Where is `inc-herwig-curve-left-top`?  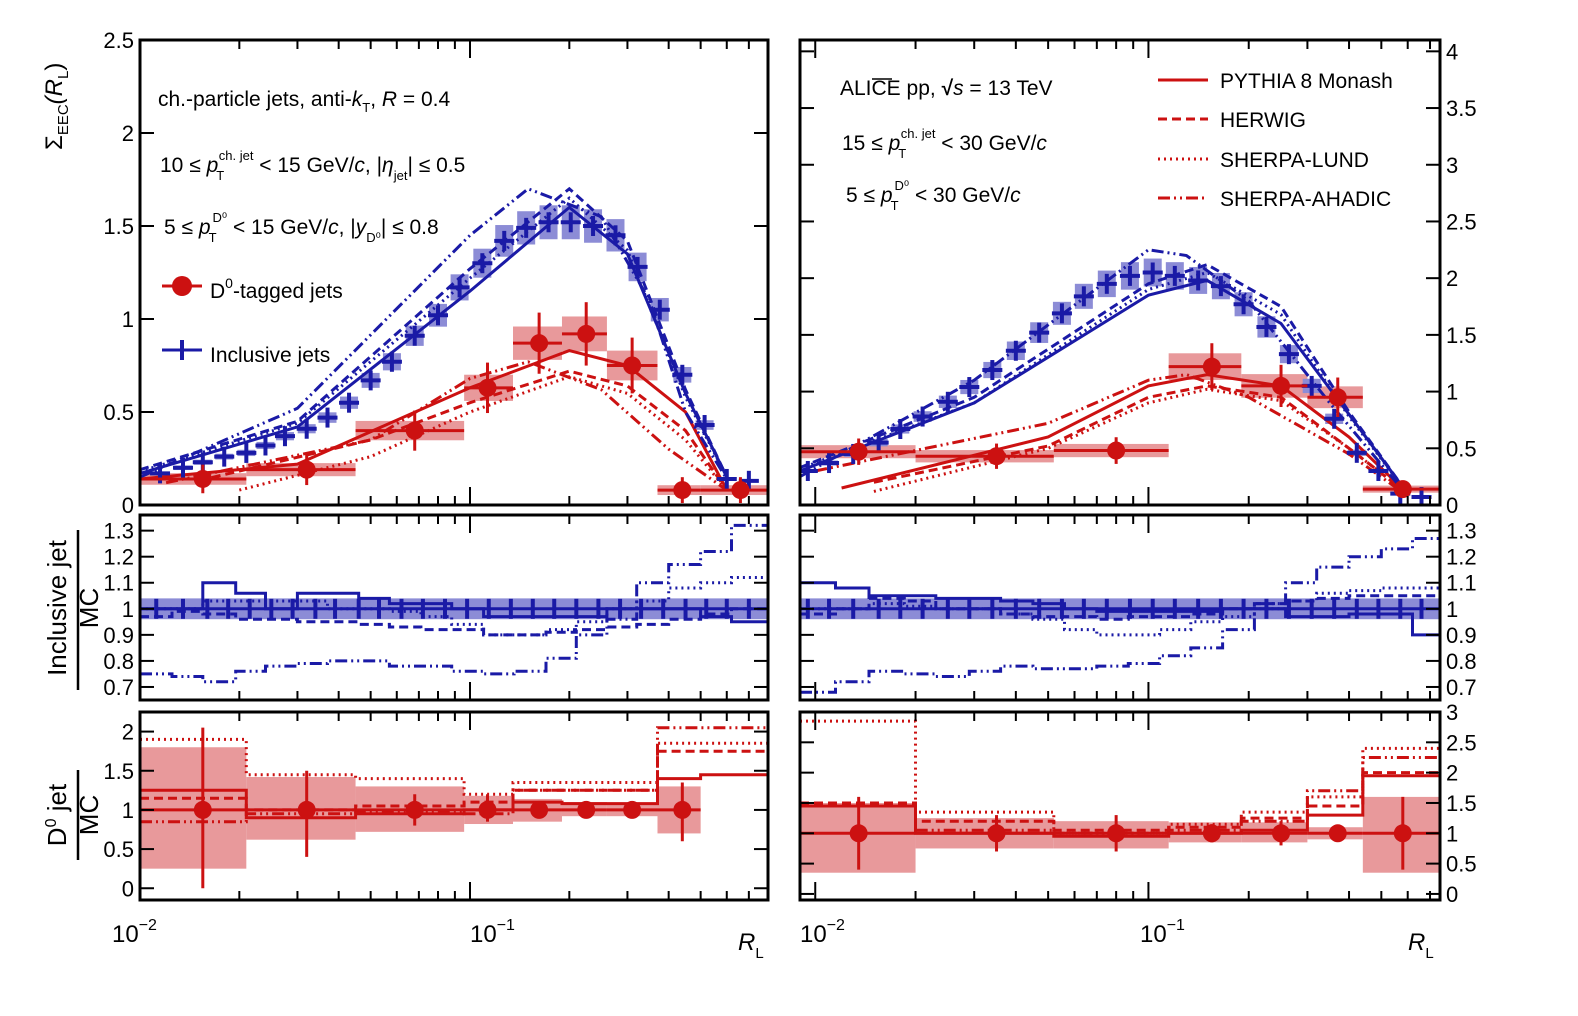
inc-herwig-curve-left-top is located at coordinates (434, 332).